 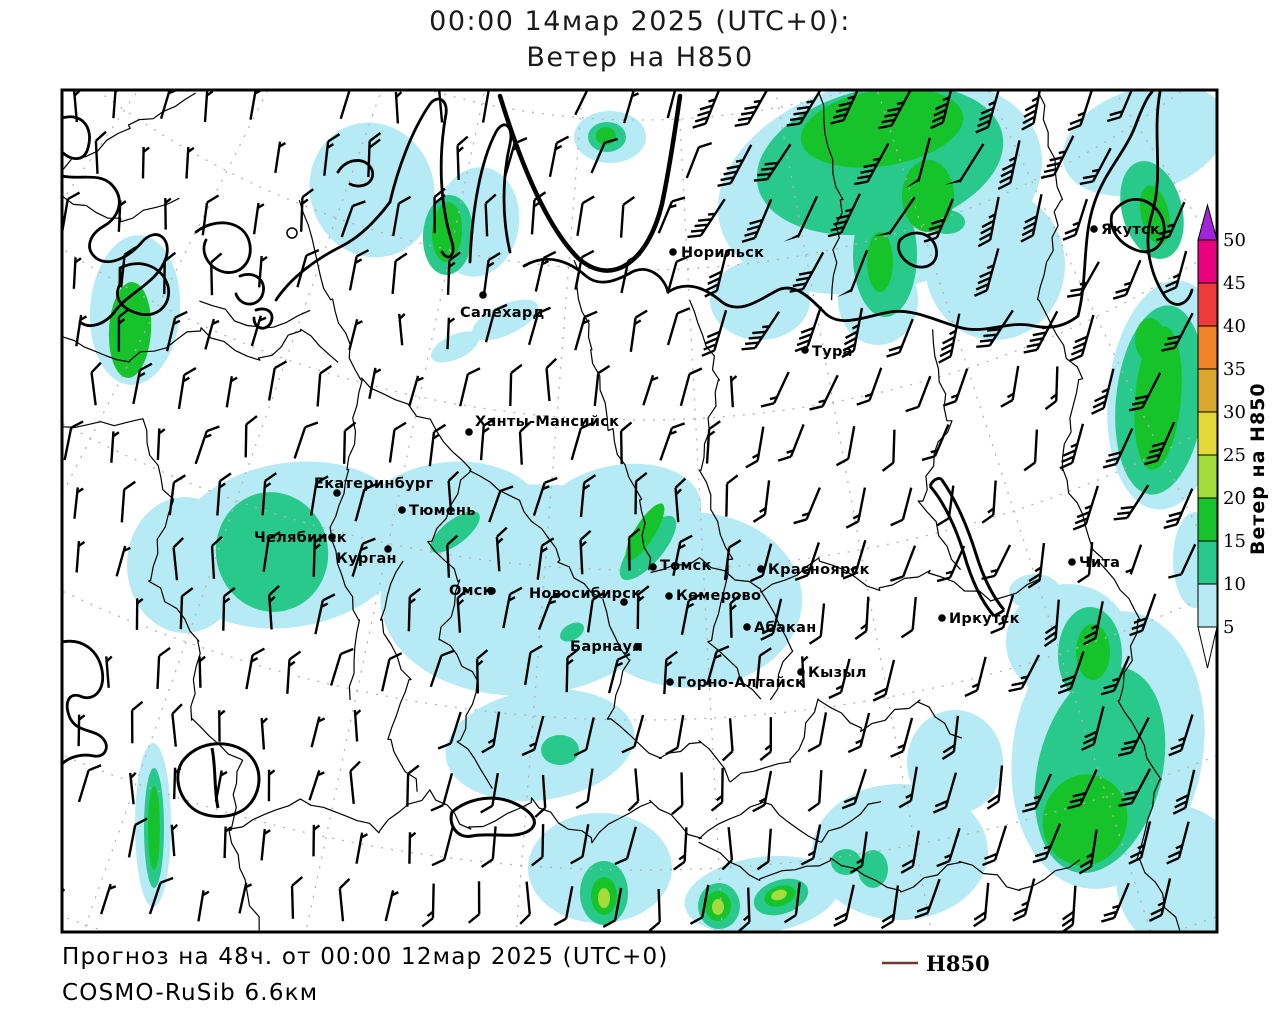 I want to click on title-line-1: 00:00 14мар 2025 (UTC+0):, so click(x=640, y=21).